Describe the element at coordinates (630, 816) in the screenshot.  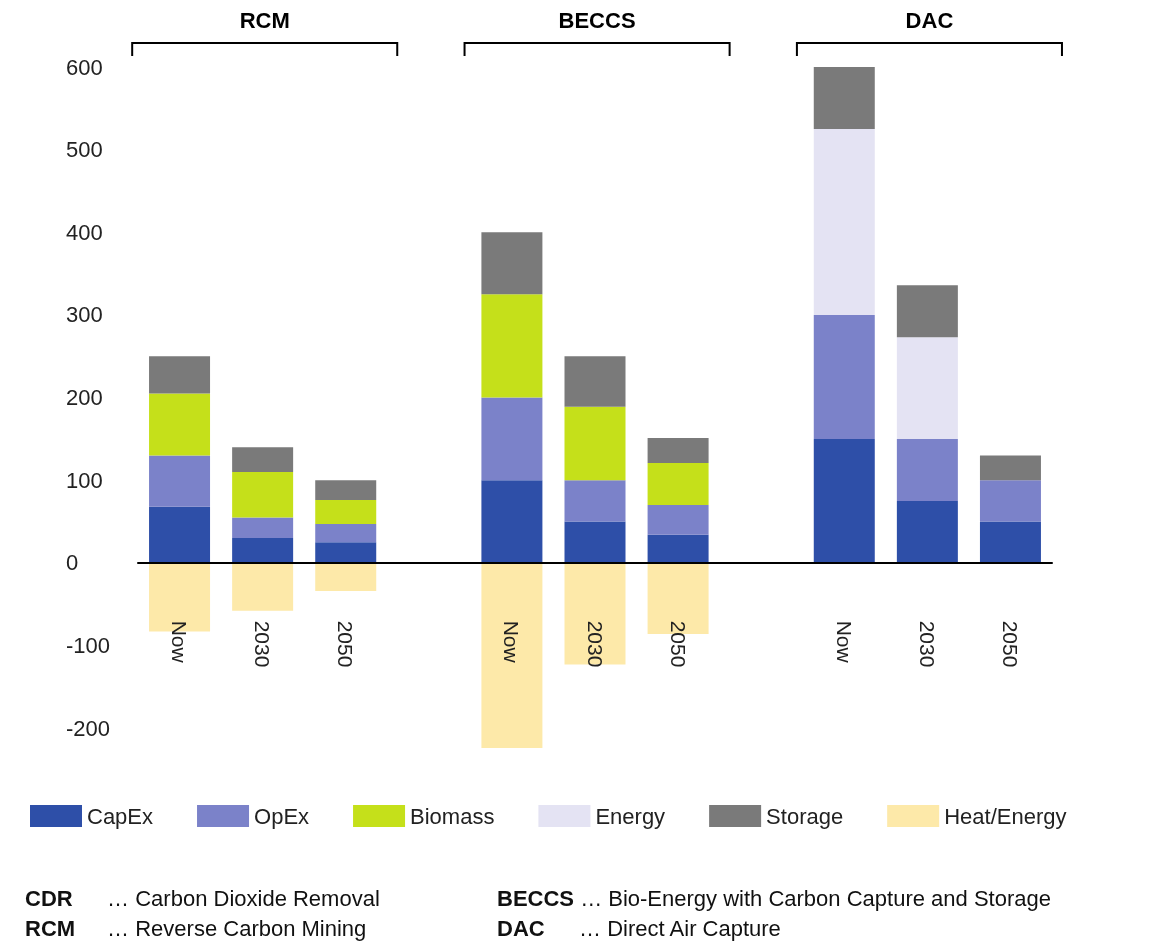
I see `legend-label: Energy` at that location.